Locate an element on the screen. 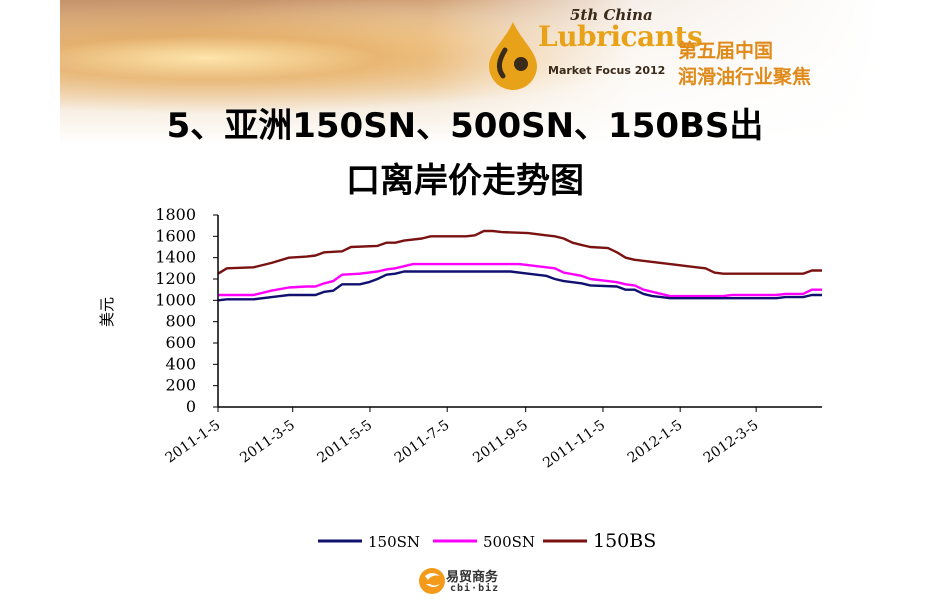 This screenshot has width=930, height=600. series-lines is located at coordinates (519, 265).